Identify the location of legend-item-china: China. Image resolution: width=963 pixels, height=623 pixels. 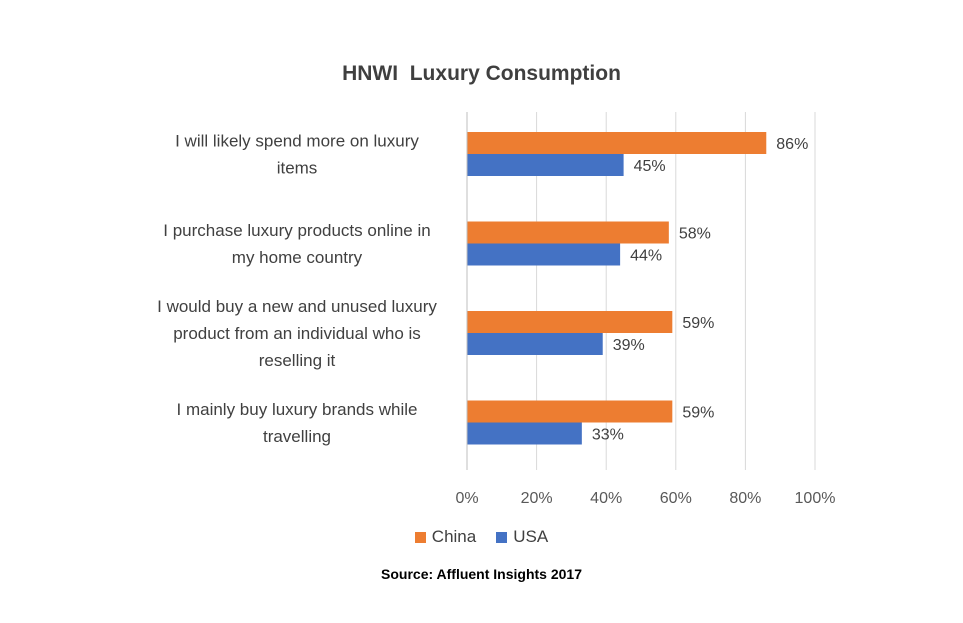
(445, 537).